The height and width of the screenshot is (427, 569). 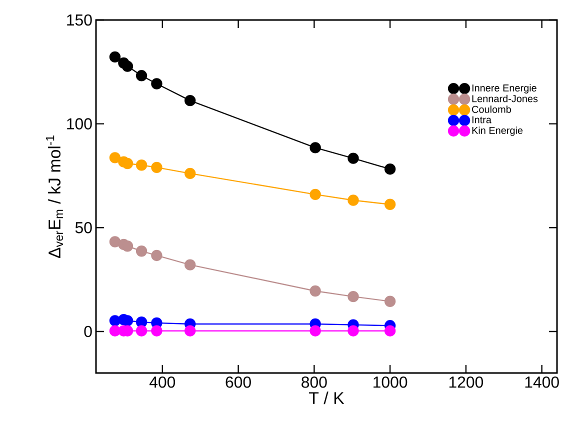 What do you see at coordinates (504, 89) in the screenshot?
I see `legend-label: Innere Energie` at bounding box center [504, 89].